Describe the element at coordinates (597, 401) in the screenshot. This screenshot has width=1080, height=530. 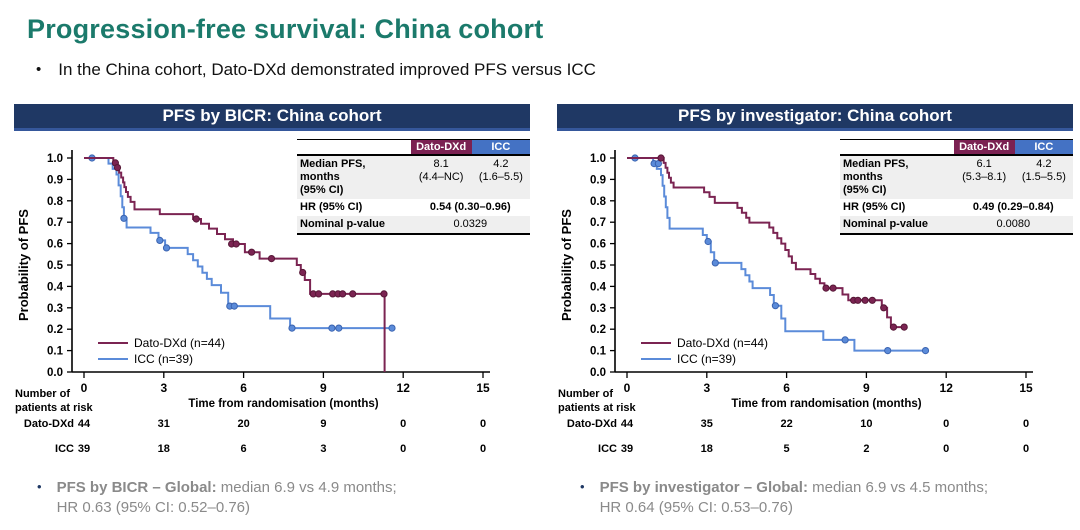
I see `risk-header: Number of patients at risk` at that location.